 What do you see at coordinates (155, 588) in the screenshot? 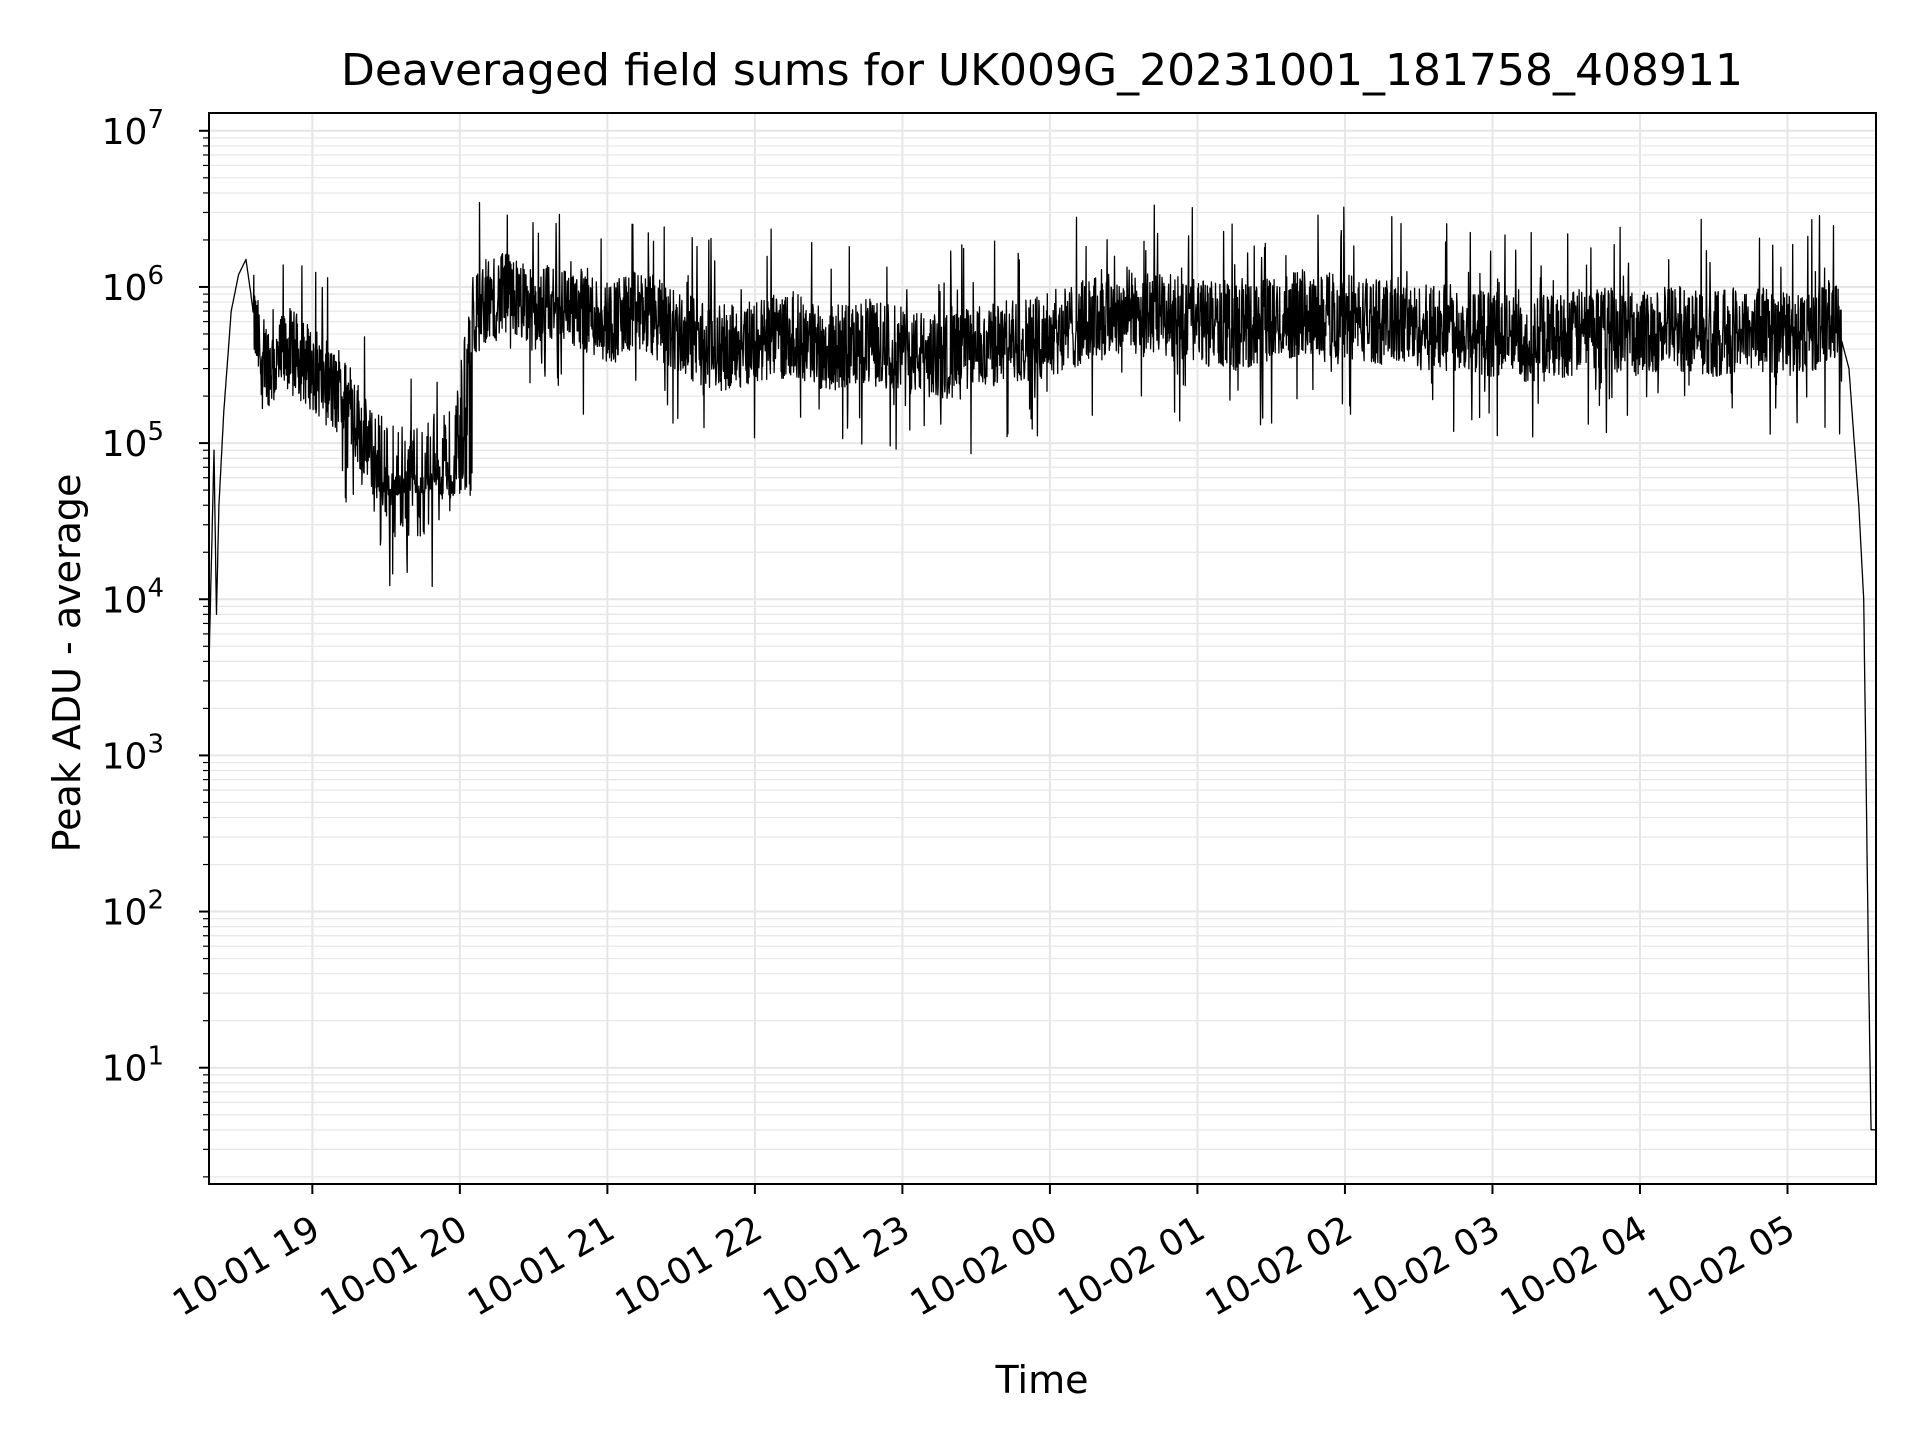
I see `y-tick-label-exponent: 4` at bounding box center [155, 588].